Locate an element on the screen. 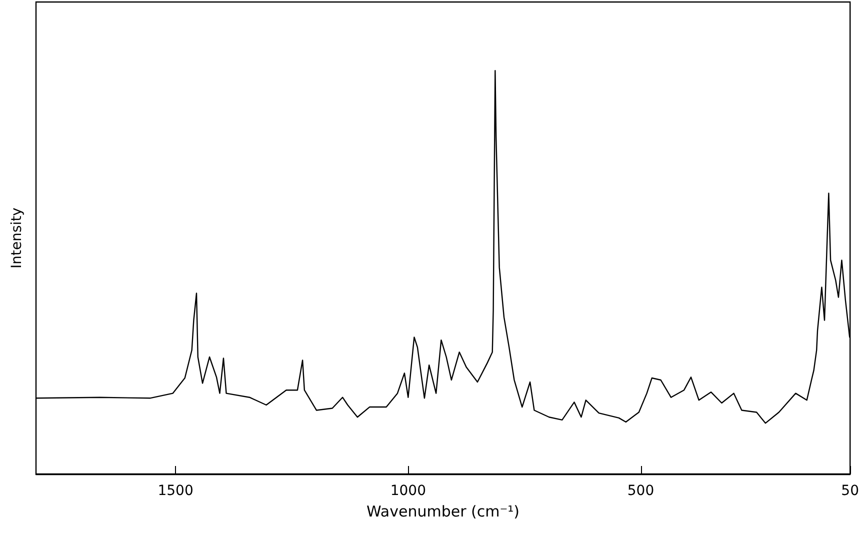  x-tick-label: 50 is located at coordinates (850, 491).